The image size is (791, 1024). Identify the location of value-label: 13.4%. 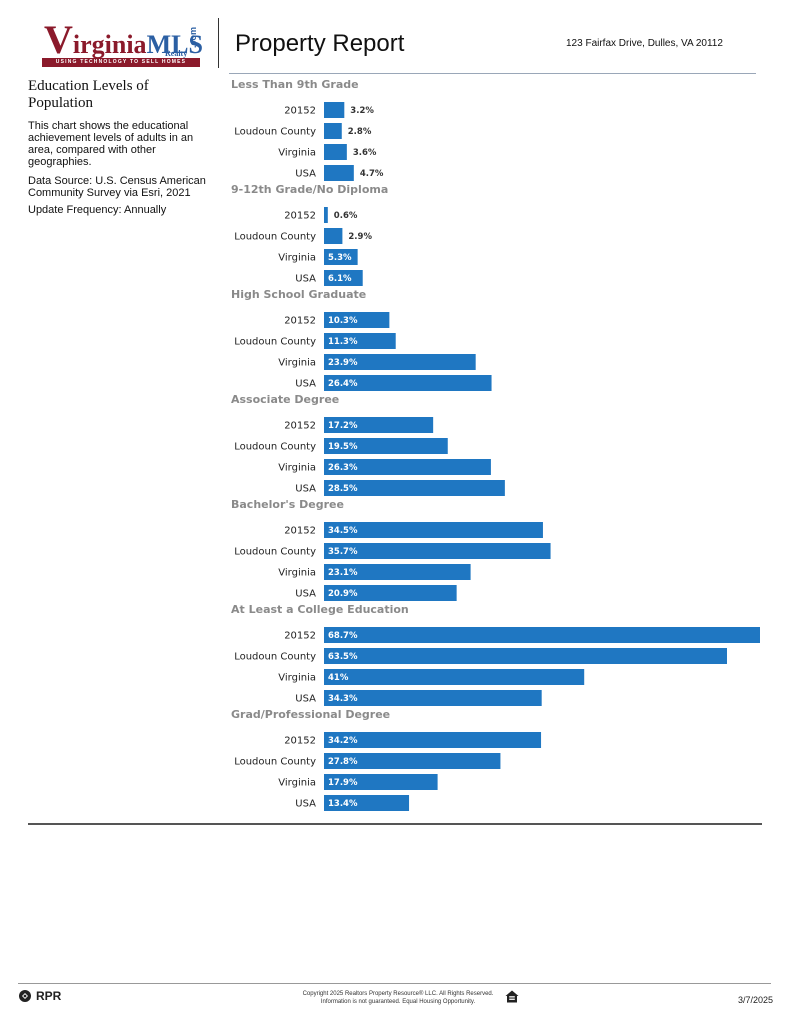
(343, 804).